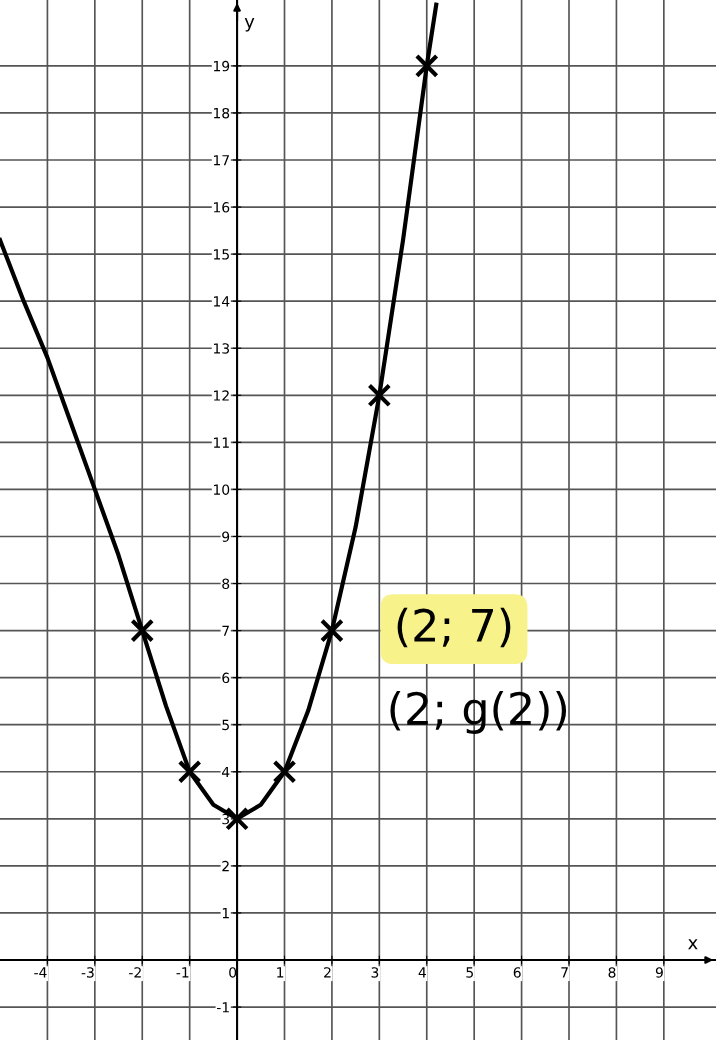 Image resolution: width=716 pixels, height=1040 pixels. I want to click on y-tick-label: 18, so click(221, 113).